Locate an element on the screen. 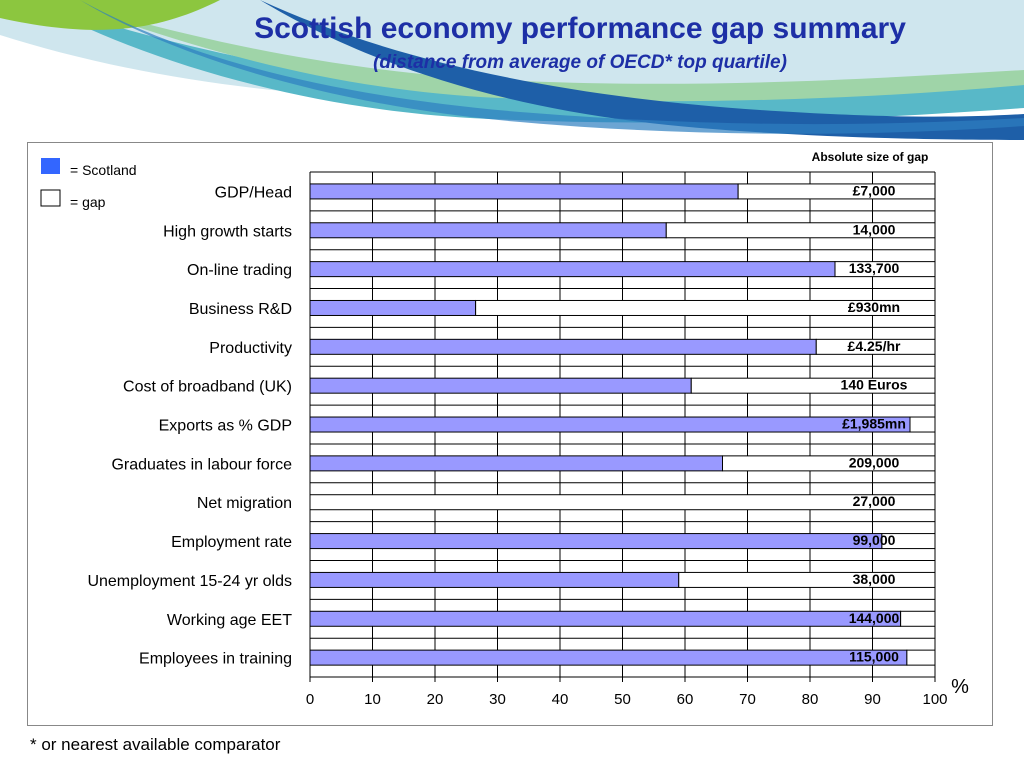  gap-value-label: 38,000 is located at coordinates (874, 579).